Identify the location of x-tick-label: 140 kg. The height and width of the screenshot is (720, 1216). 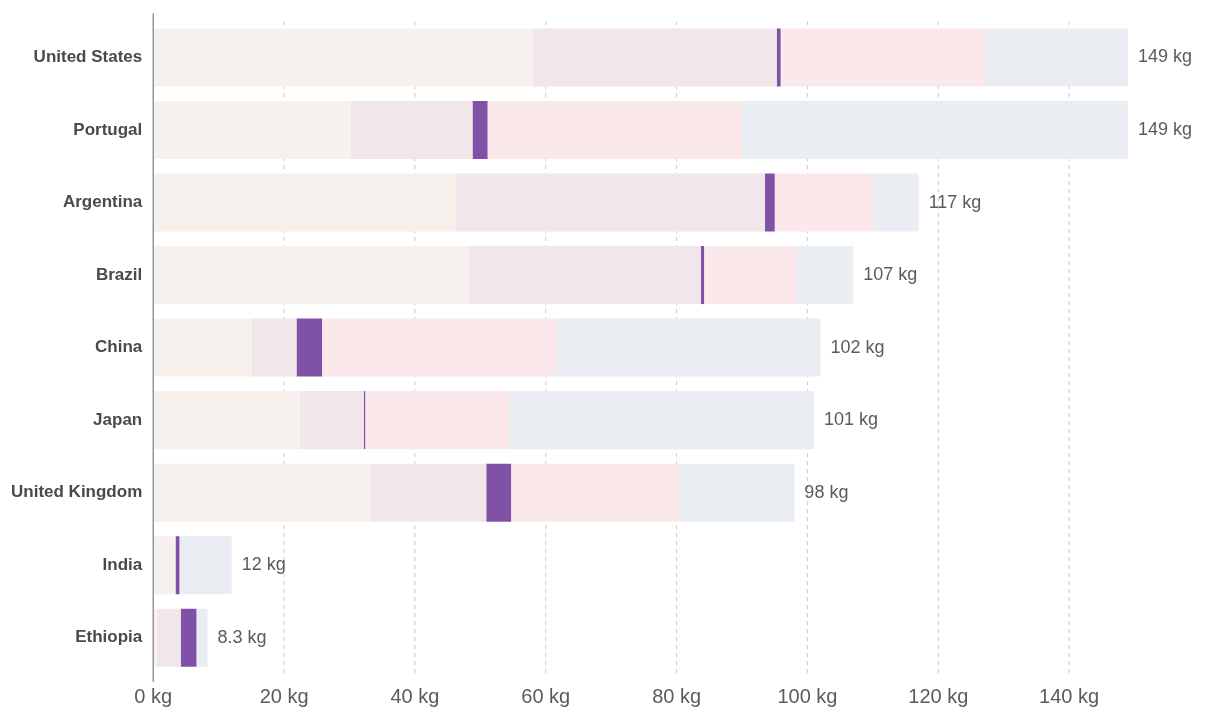
(1069, 695).